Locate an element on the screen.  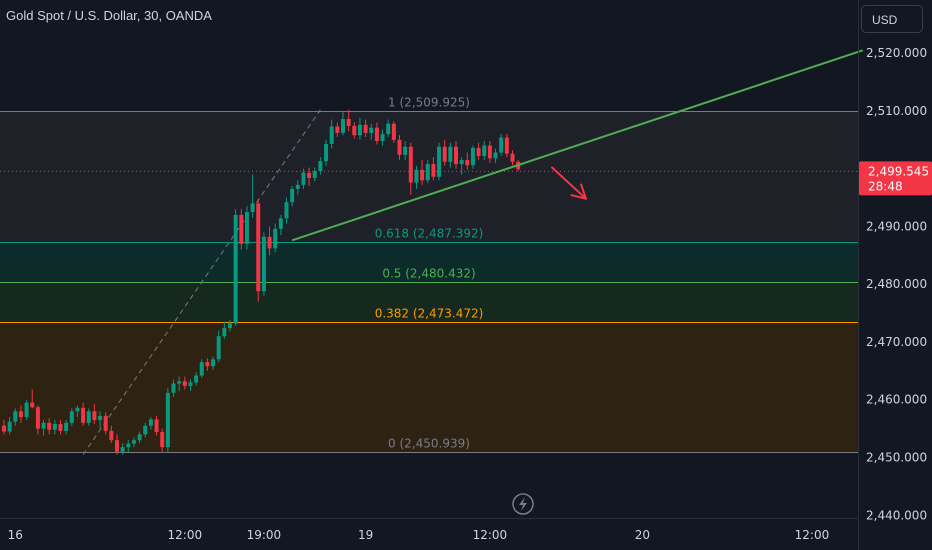
arrow-shaft is located at coordinates (569, 183).